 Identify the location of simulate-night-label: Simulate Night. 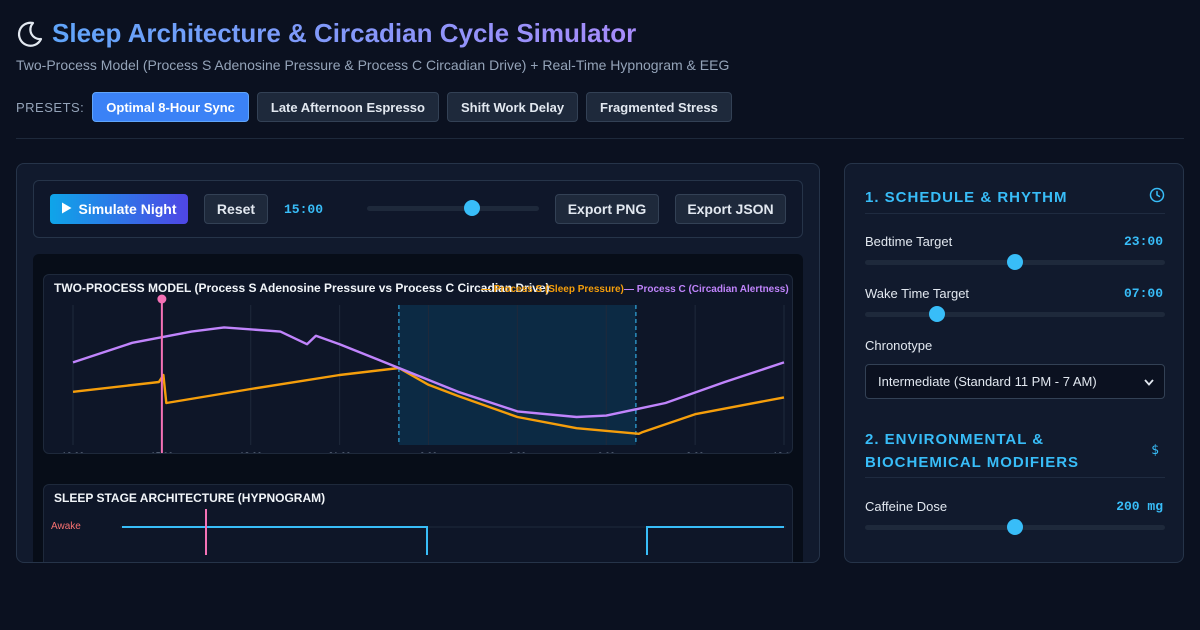
(127, 209).